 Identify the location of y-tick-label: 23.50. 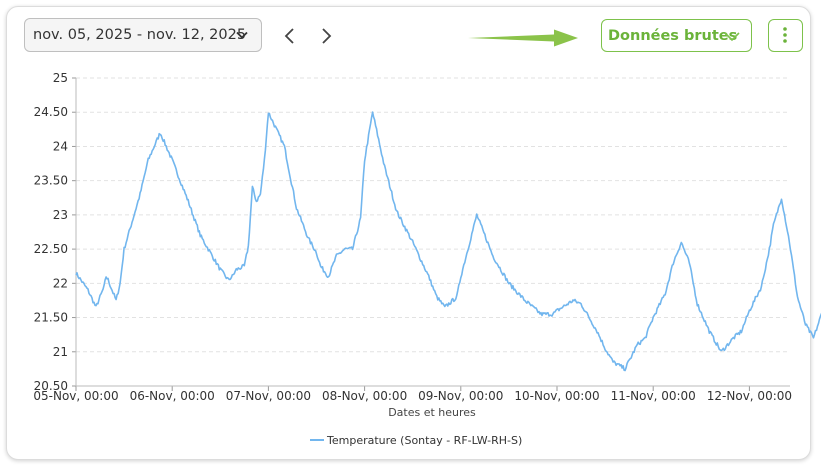
(51, 181).